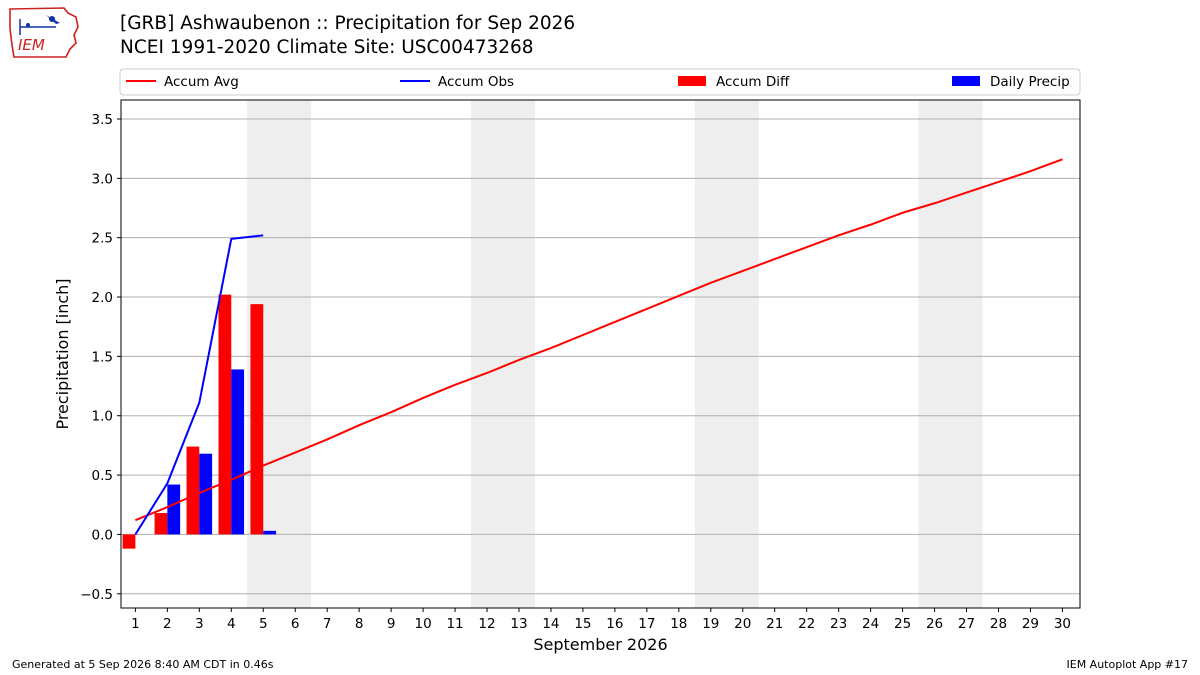 The width and height of the screenshot is (1200, 675). I want to click on x-tick-label: 27, so click(966, 624).